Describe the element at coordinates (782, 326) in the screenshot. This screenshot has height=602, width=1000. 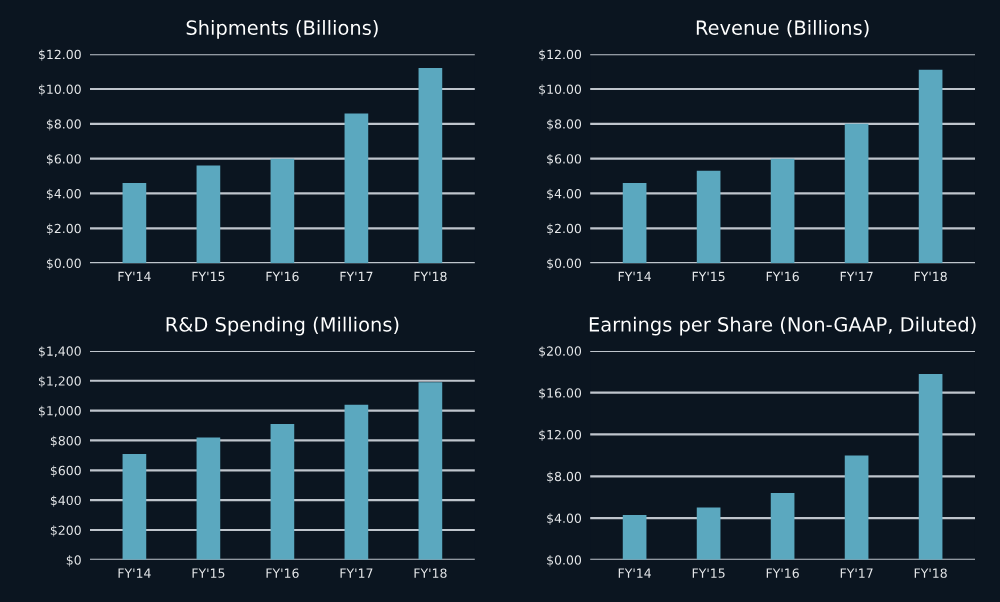
I see `chart-title: Earnings per Share (Non-GAAP, Diluted)` at that location.